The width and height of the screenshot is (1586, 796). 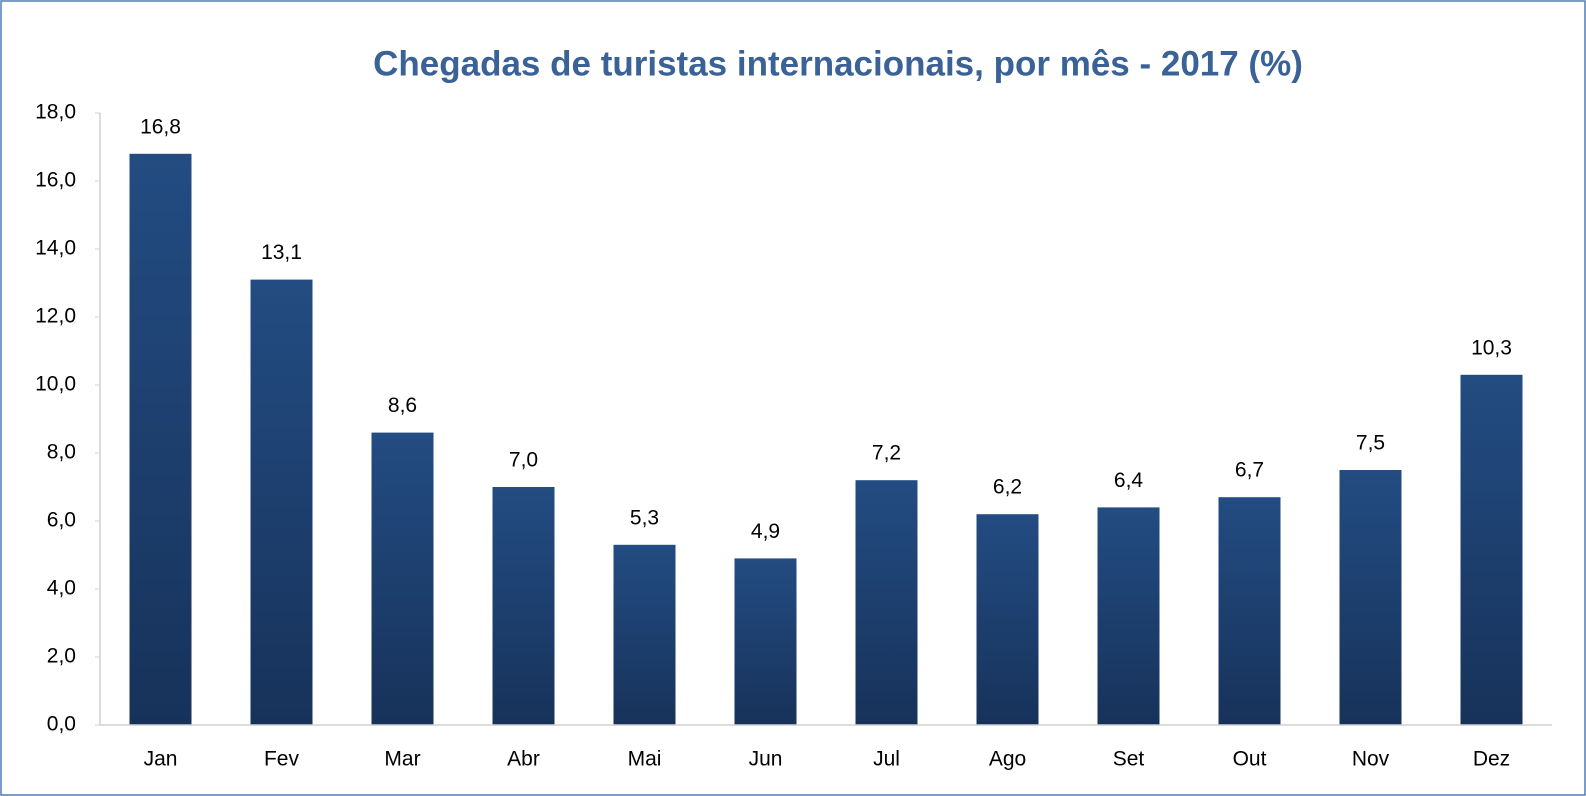 I want to click on data-label: 8,6, so click(x=402, y=405).